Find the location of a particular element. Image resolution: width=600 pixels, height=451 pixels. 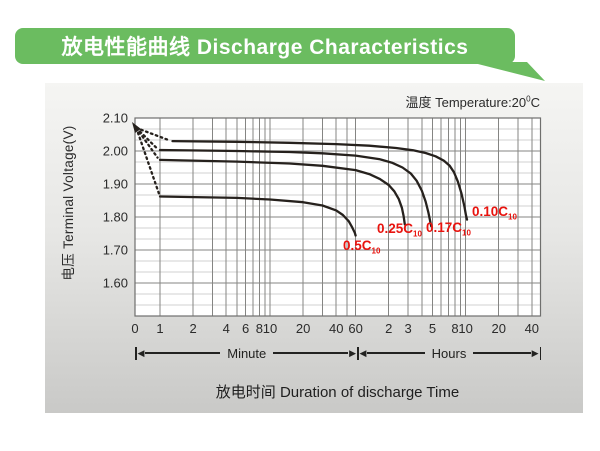

minute-span-label: Minute is located at coordinates (247, 353).